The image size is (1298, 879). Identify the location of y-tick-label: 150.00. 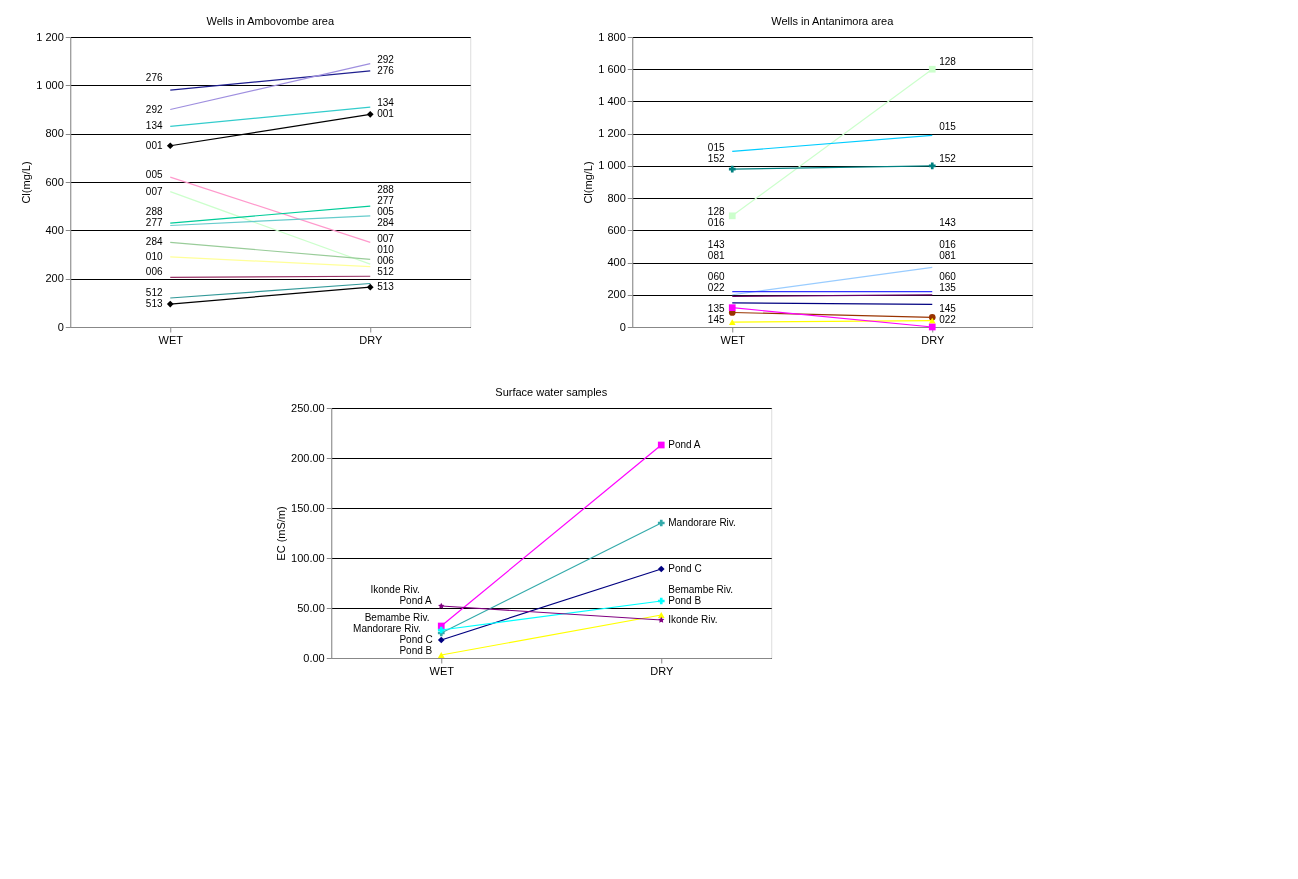
(308, 507).